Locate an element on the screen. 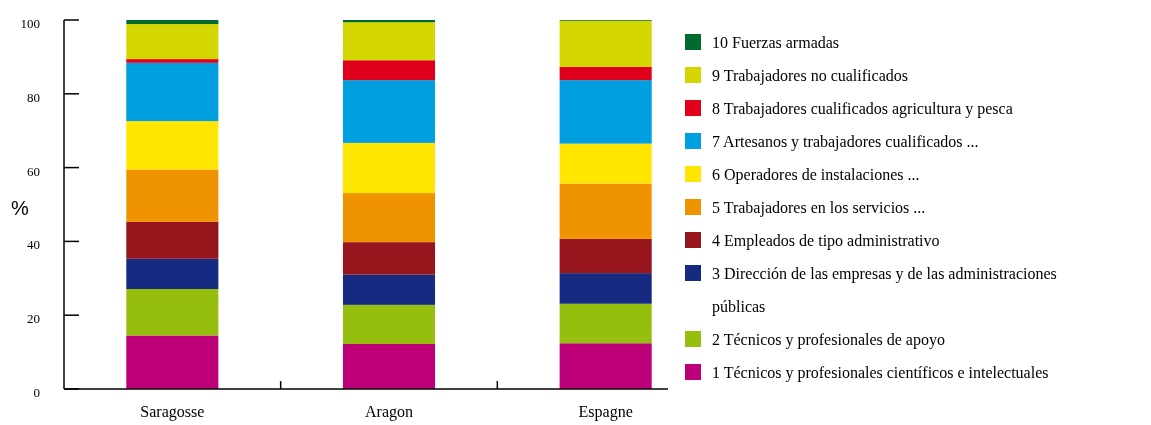 This screenshot has width=1151, height=425. x-tick-label: Saragosse is located at coordinates (172, 412).